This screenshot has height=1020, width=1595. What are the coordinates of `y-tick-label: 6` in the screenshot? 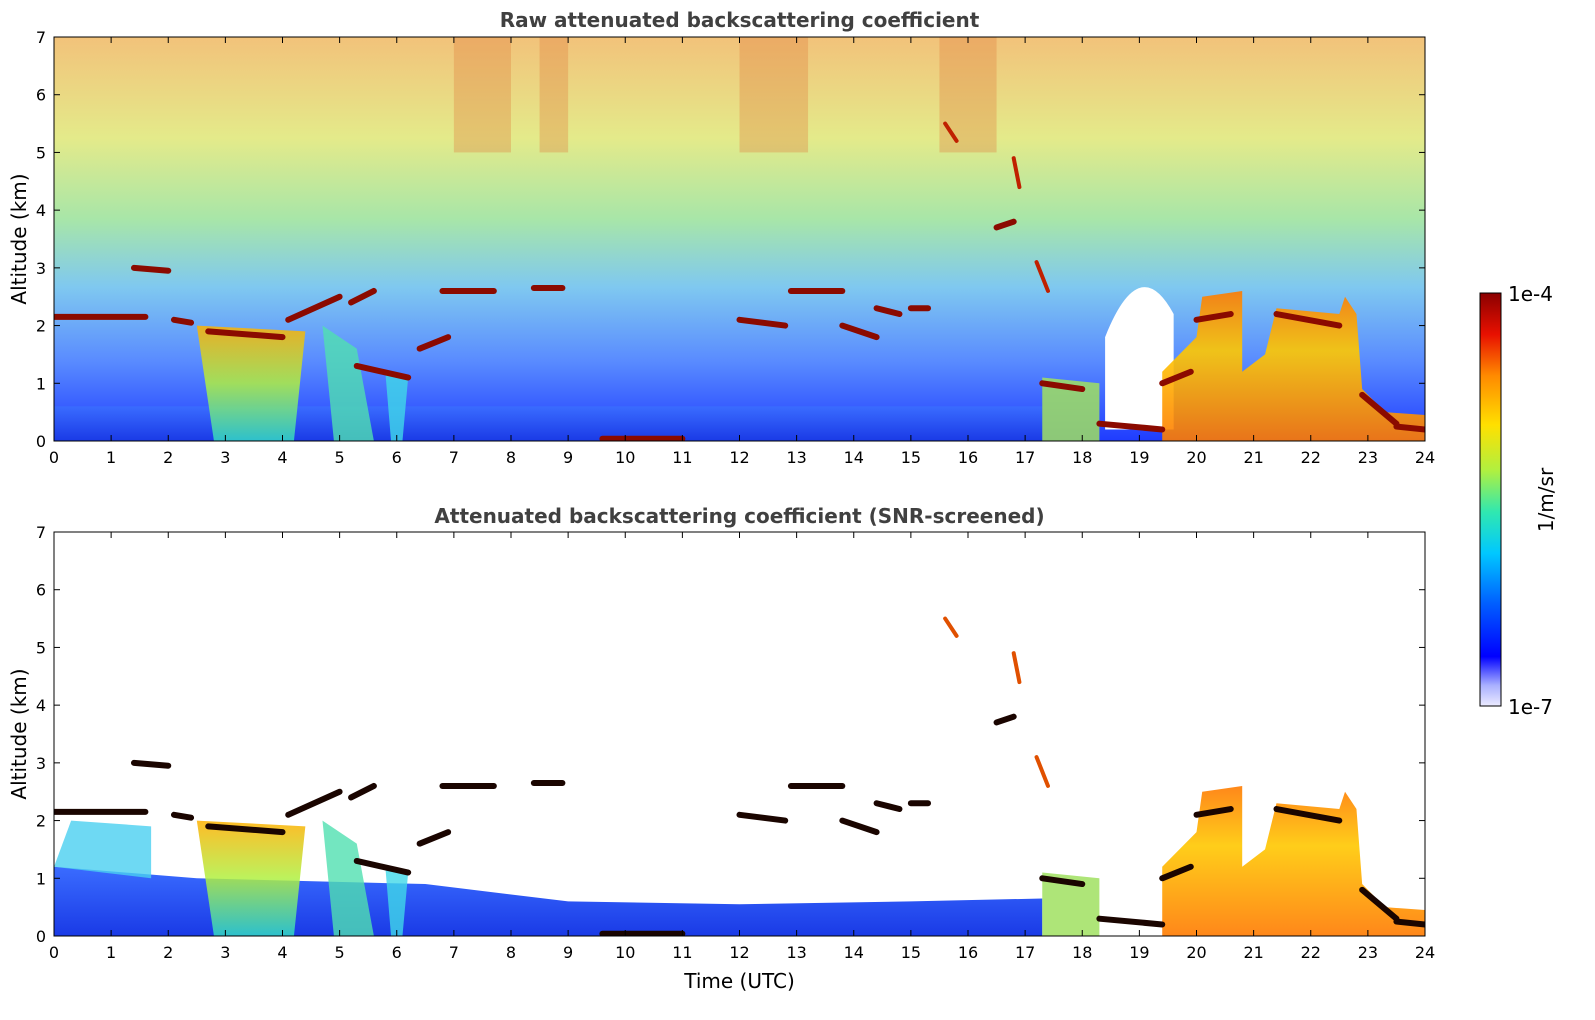 It's located at (41, 95).